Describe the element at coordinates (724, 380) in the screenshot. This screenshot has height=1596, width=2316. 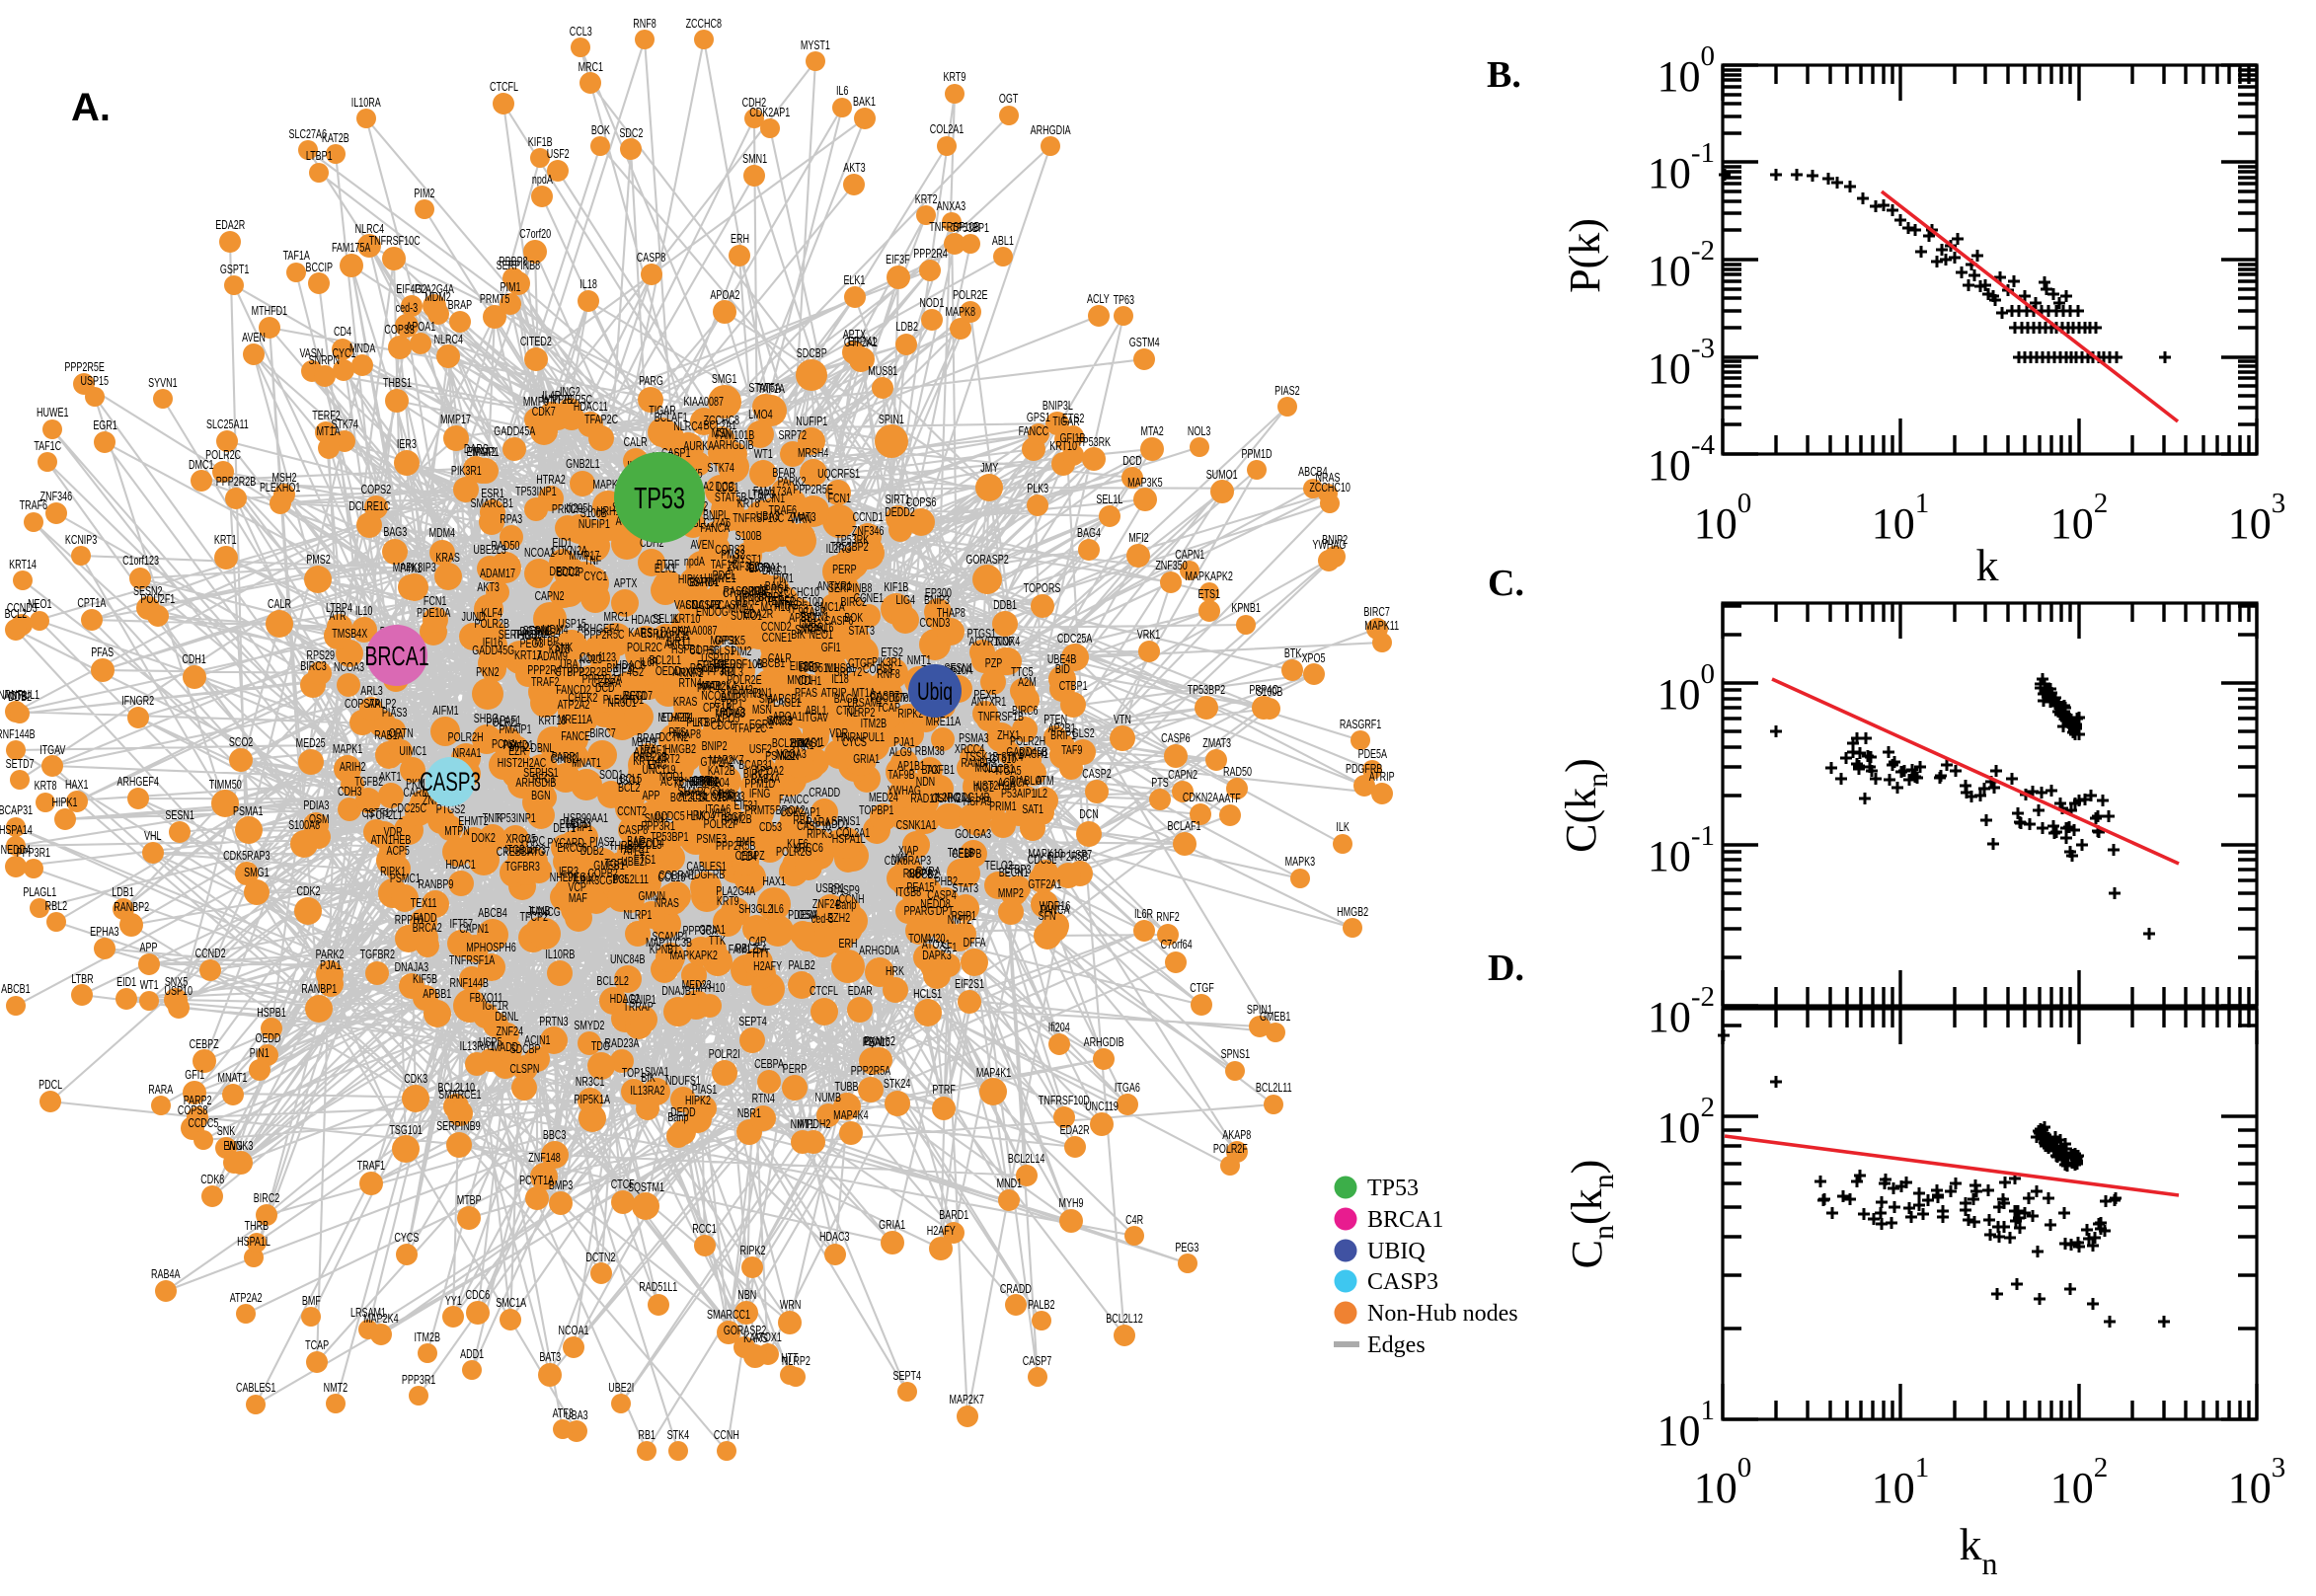
I see `svg-text: SMG1` at that location.